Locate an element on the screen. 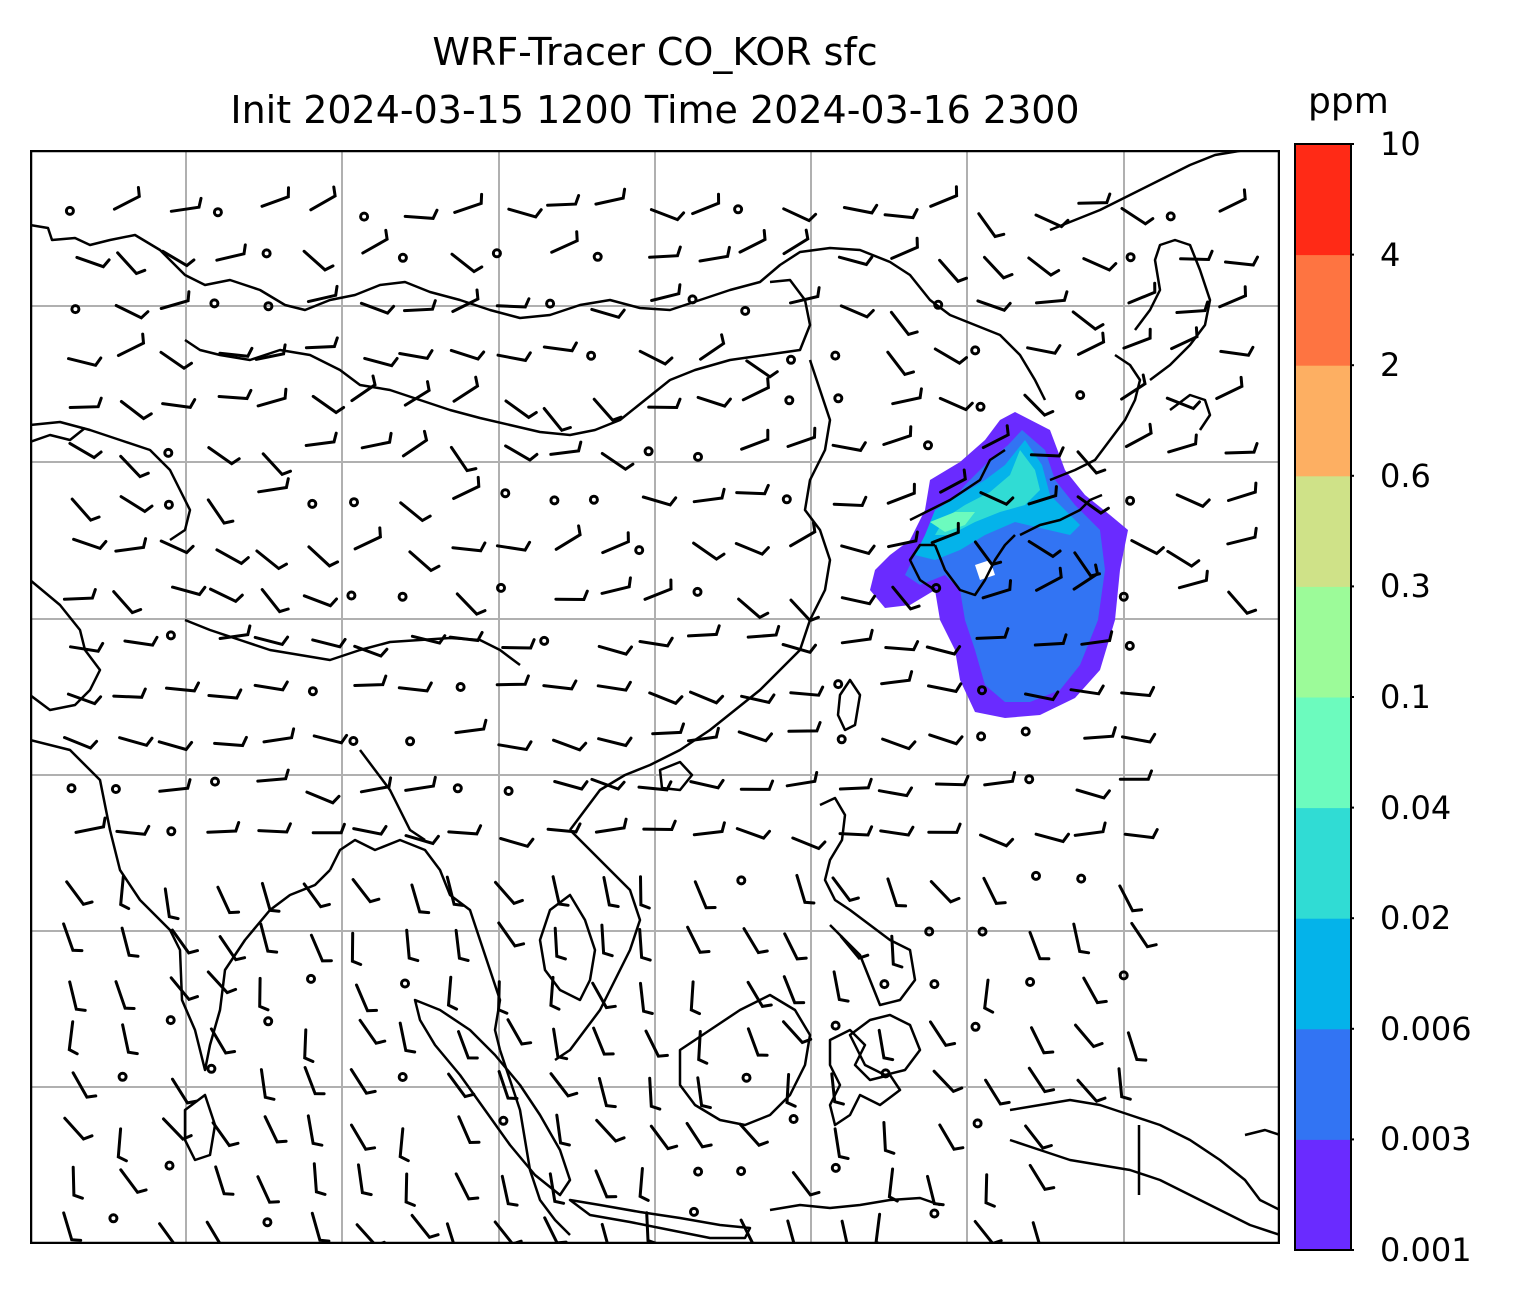  colorbar-tick-label: 10 is located at coordinates (1400, 144).